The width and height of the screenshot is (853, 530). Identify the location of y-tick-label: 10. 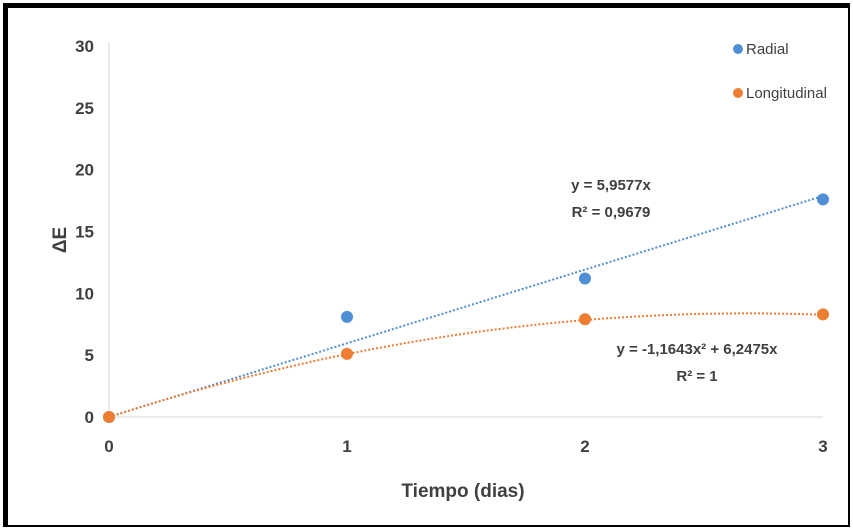
(84, 293).